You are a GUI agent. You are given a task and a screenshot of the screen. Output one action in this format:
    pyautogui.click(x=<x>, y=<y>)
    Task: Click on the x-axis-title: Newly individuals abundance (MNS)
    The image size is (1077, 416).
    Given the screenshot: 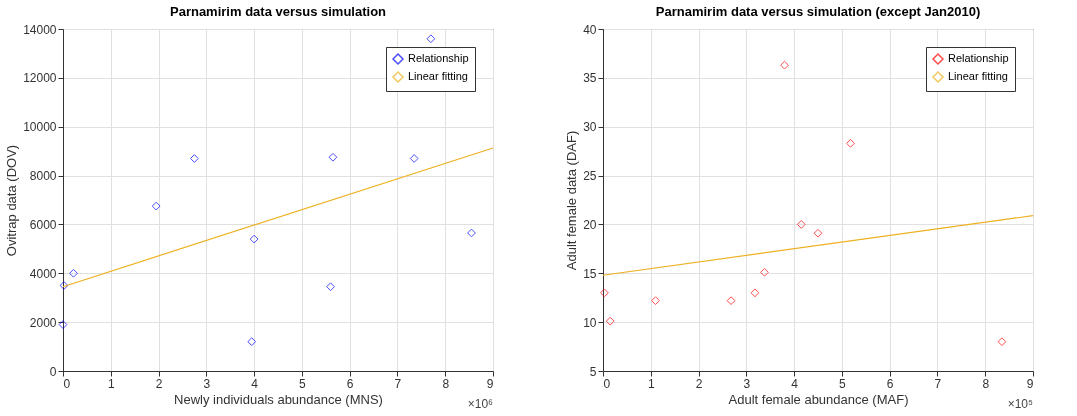 What is the action you would take?
    pyautogui.click(x=278, y=399)
    